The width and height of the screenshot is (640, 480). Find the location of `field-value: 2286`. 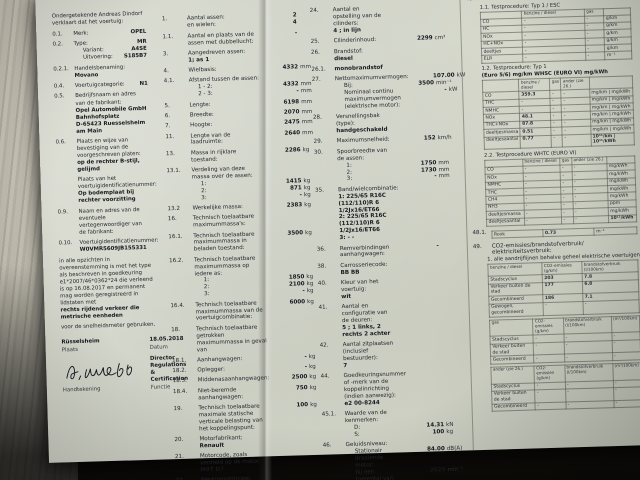

field-value: 2286 is located at coordinates (292, 150).